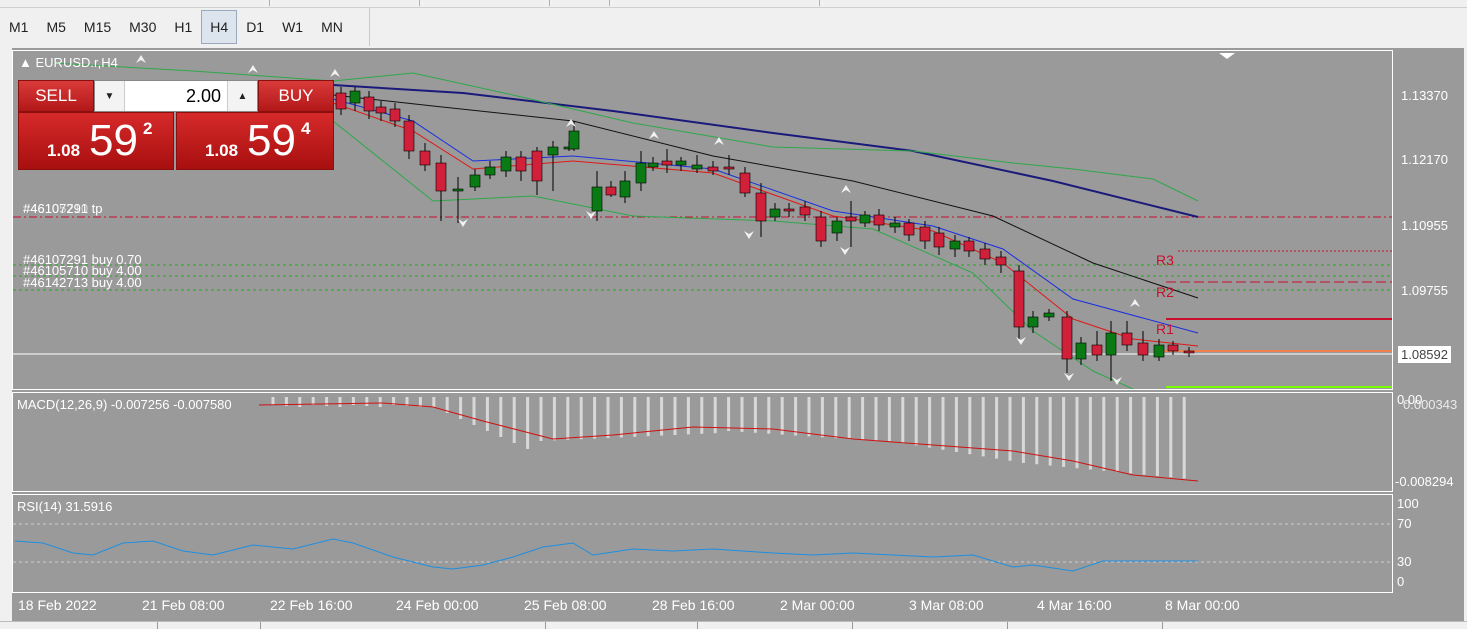 The width and height of the screenshot is (1467, 629). I want to click on one-click-trading-panel: SELL ▼ ▲ BUY 1.08 59 2 1.08 59 4, so click(176, 125).